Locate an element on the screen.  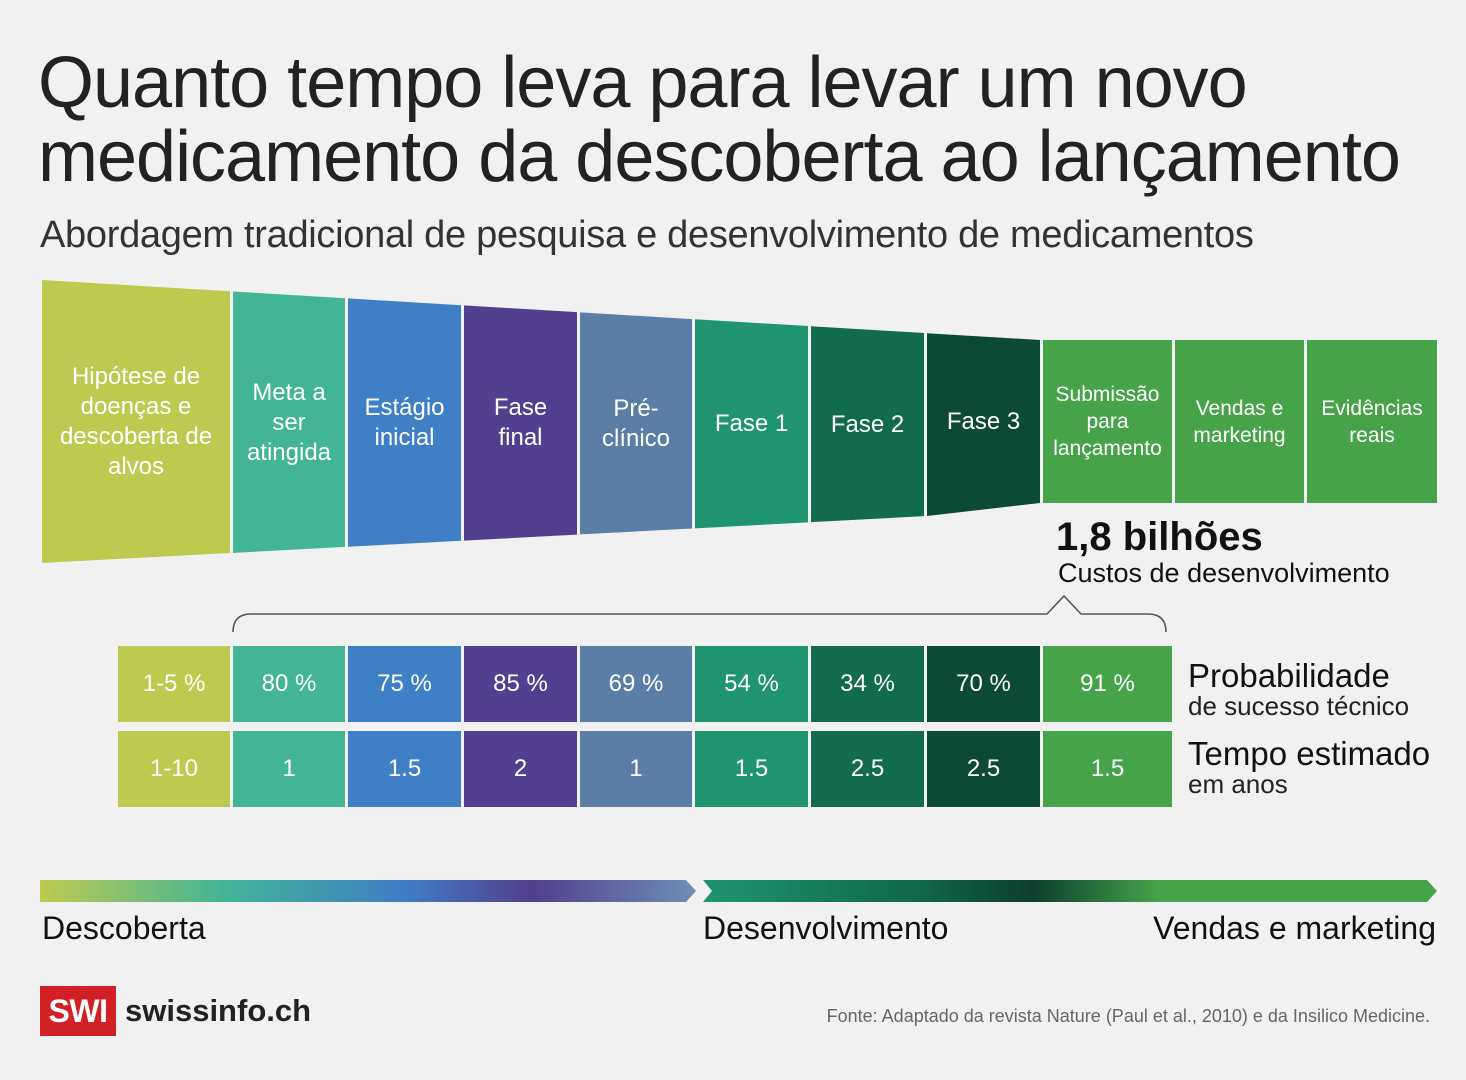
probability-row-title: Probabilidade is located at coordinates (1289, 675).